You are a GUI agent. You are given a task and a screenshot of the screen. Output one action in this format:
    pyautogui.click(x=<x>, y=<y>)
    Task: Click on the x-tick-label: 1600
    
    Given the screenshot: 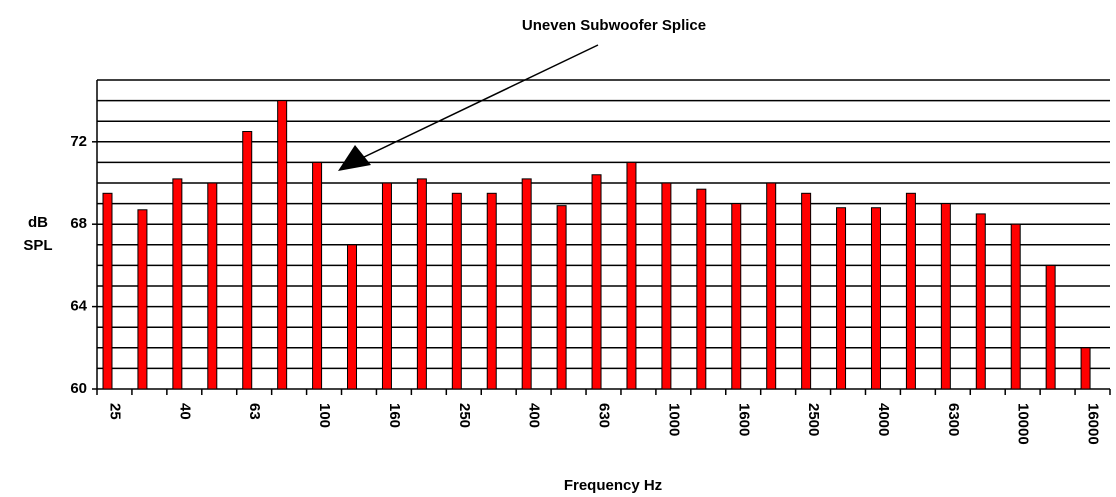 What is the action you would take?
    pyautogui.click(x=743, y=419)
    